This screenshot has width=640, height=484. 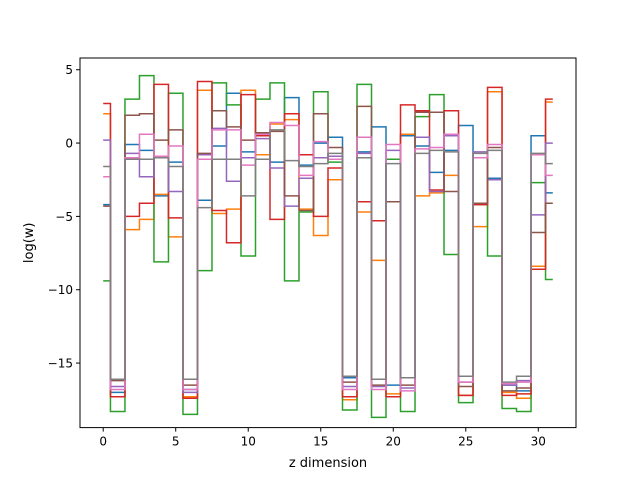 I want to click on x-tick-label: 15, so click(x=320, y=442).